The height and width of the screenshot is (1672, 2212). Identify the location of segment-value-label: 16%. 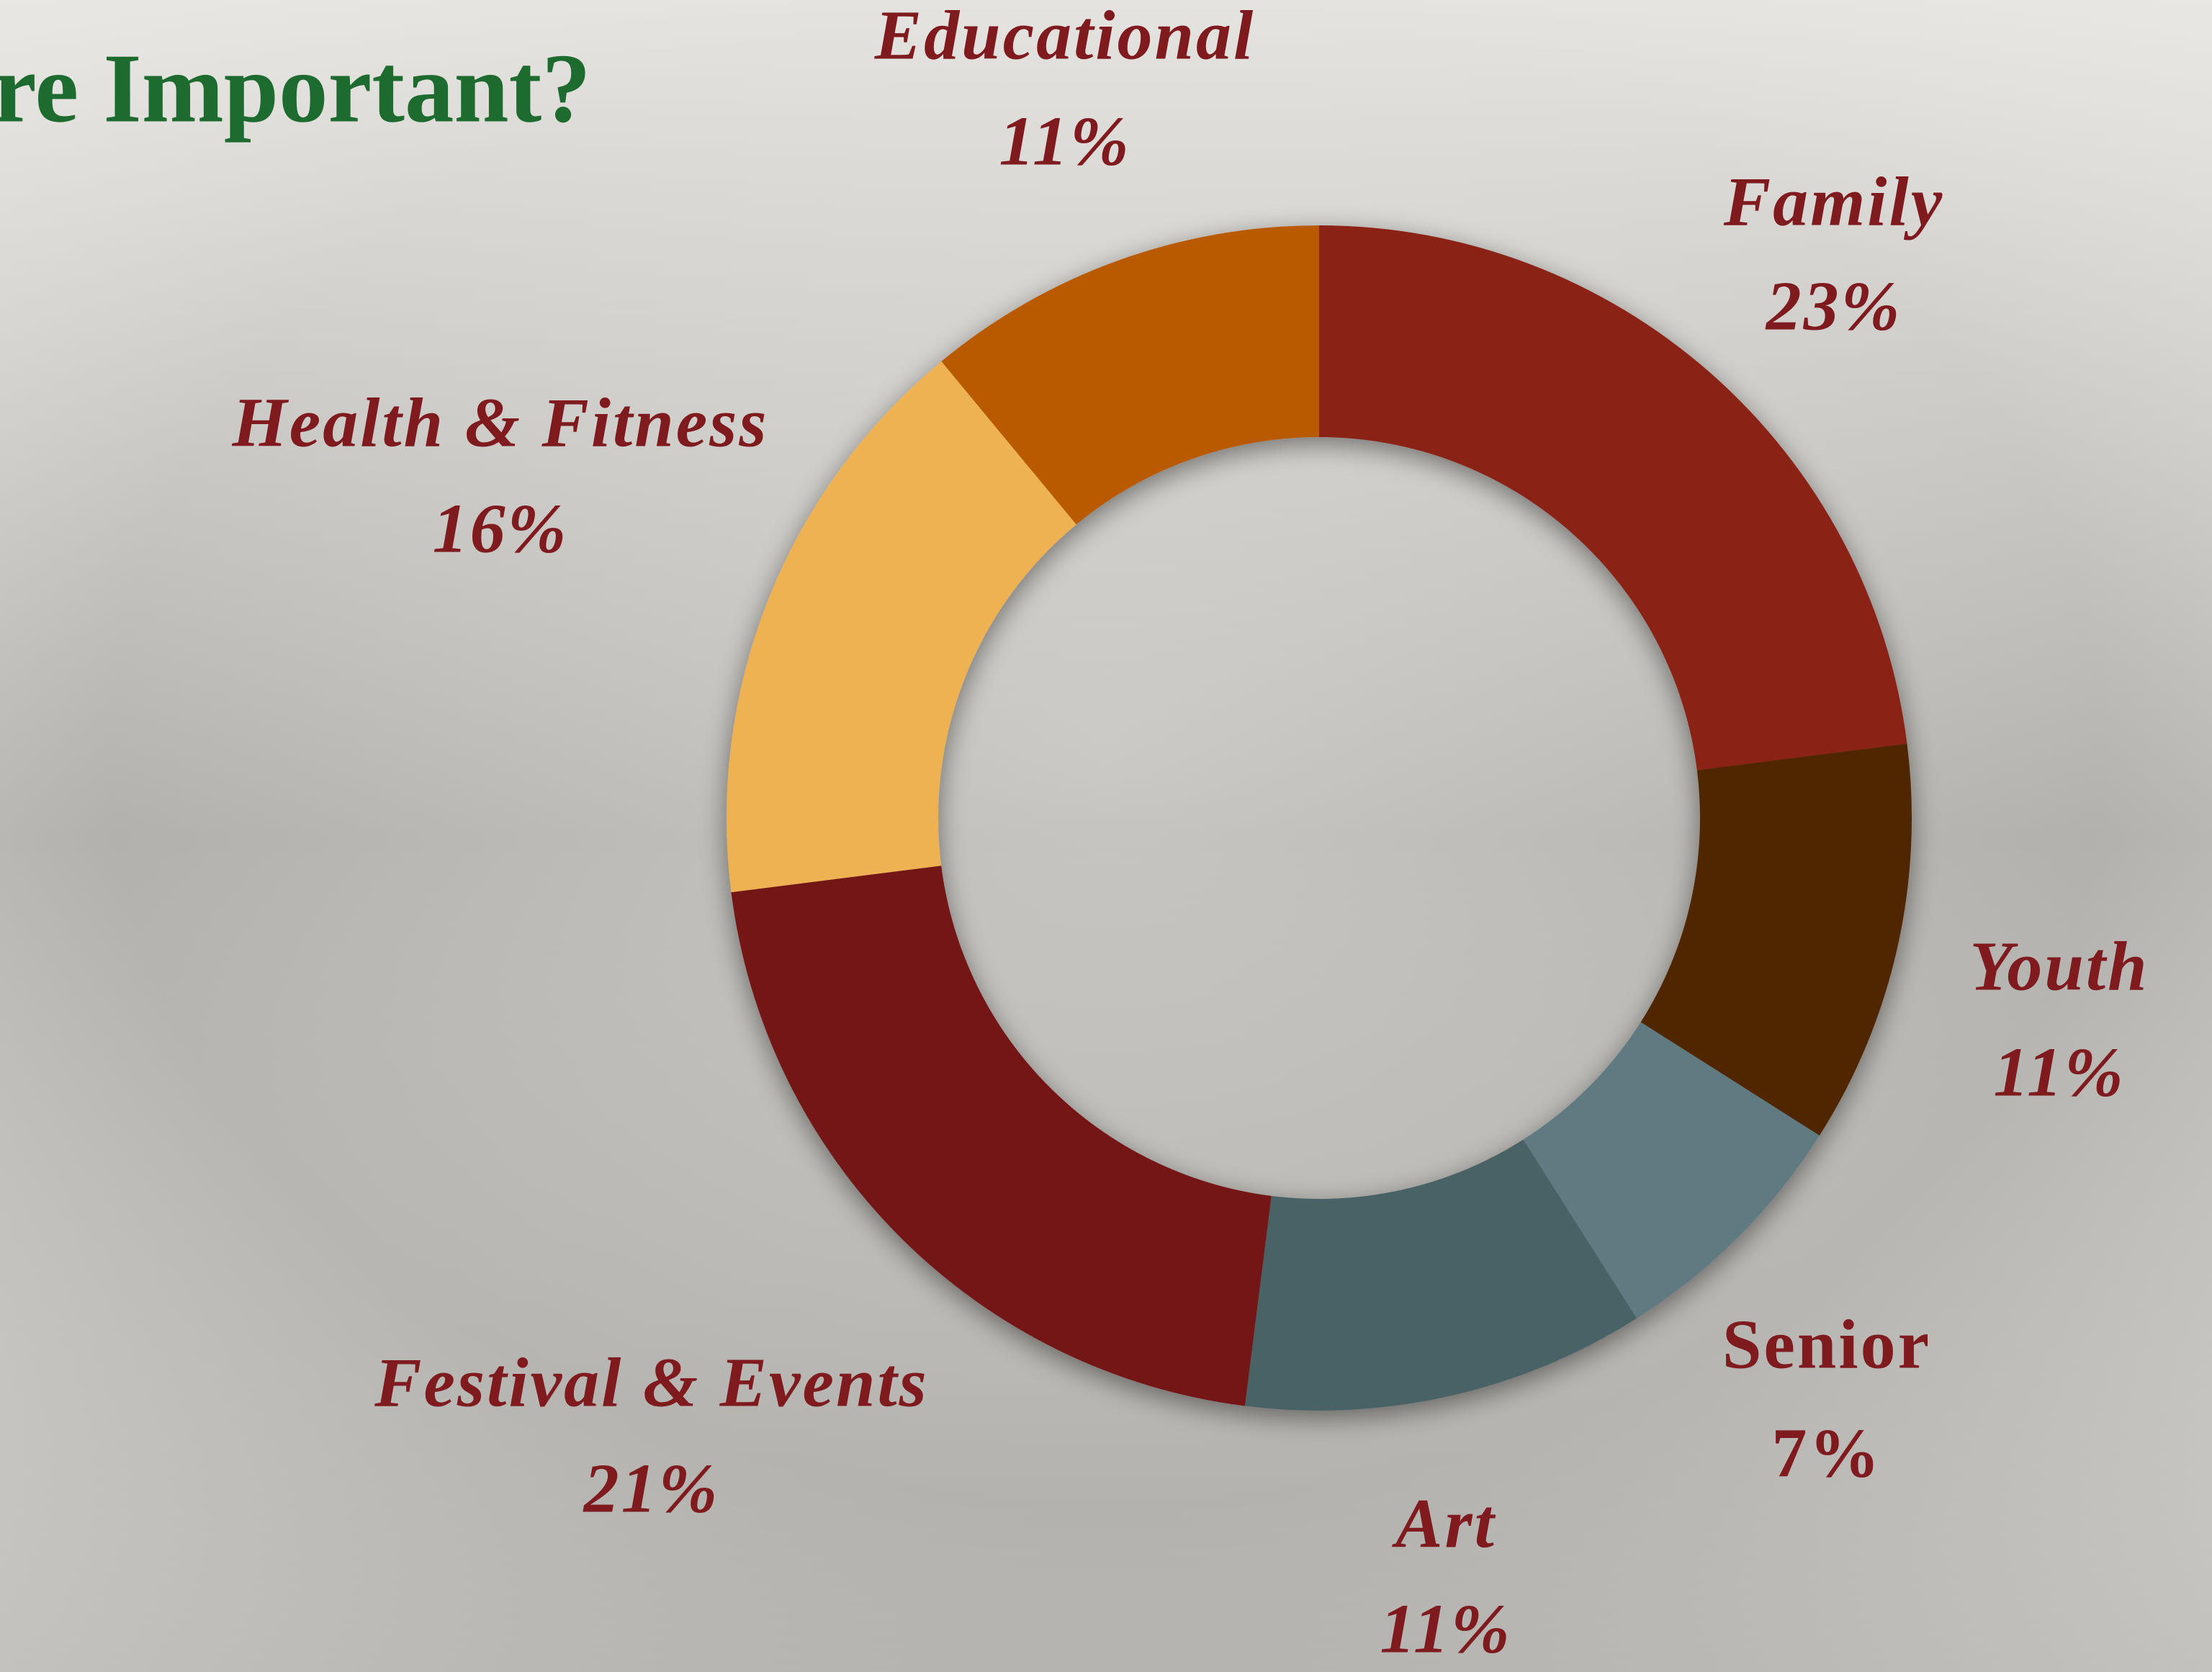
(501, 528).